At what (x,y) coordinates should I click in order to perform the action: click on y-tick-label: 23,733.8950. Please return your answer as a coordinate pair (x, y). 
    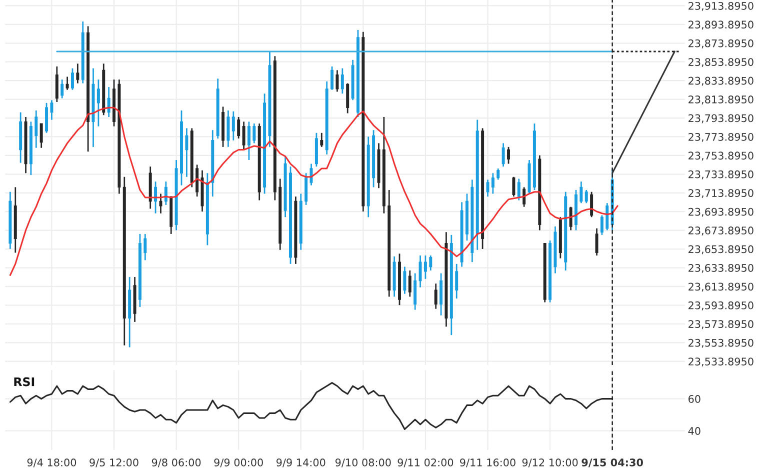
    Looking at the image, I should click on (721, 175).